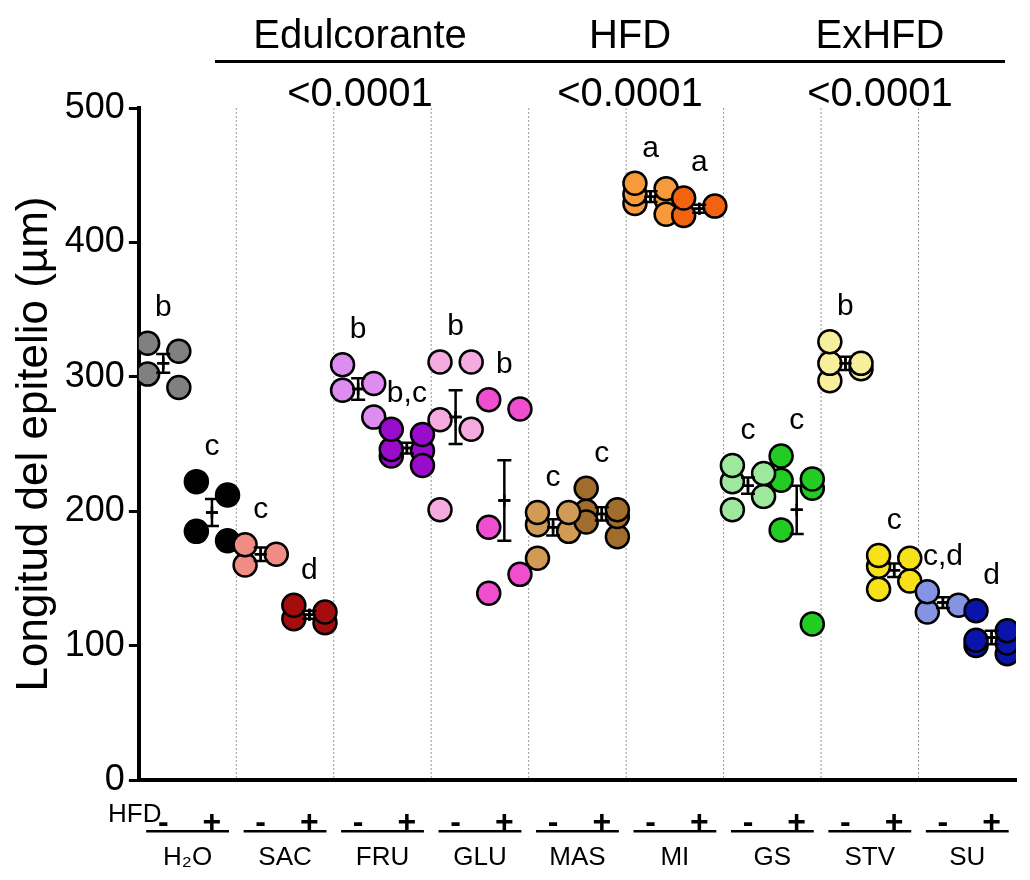  What do you see at coordinates (880, 34) in the screenshot?
I see `text: ExHFD` at bounding box center [880, 34].